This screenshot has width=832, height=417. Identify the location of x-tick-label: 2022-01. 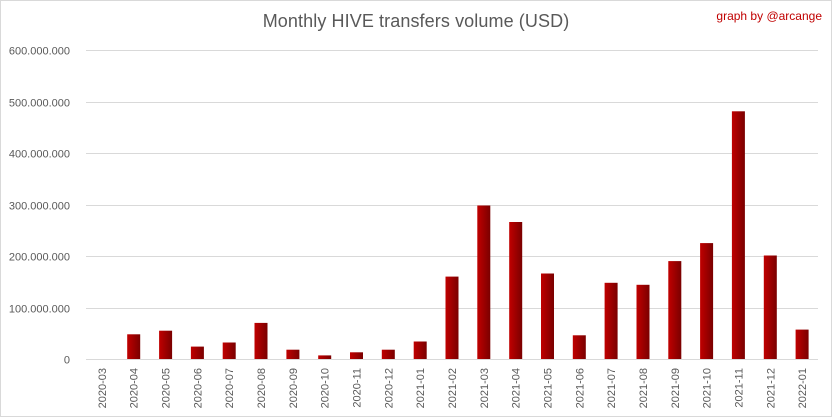
(803, 388).